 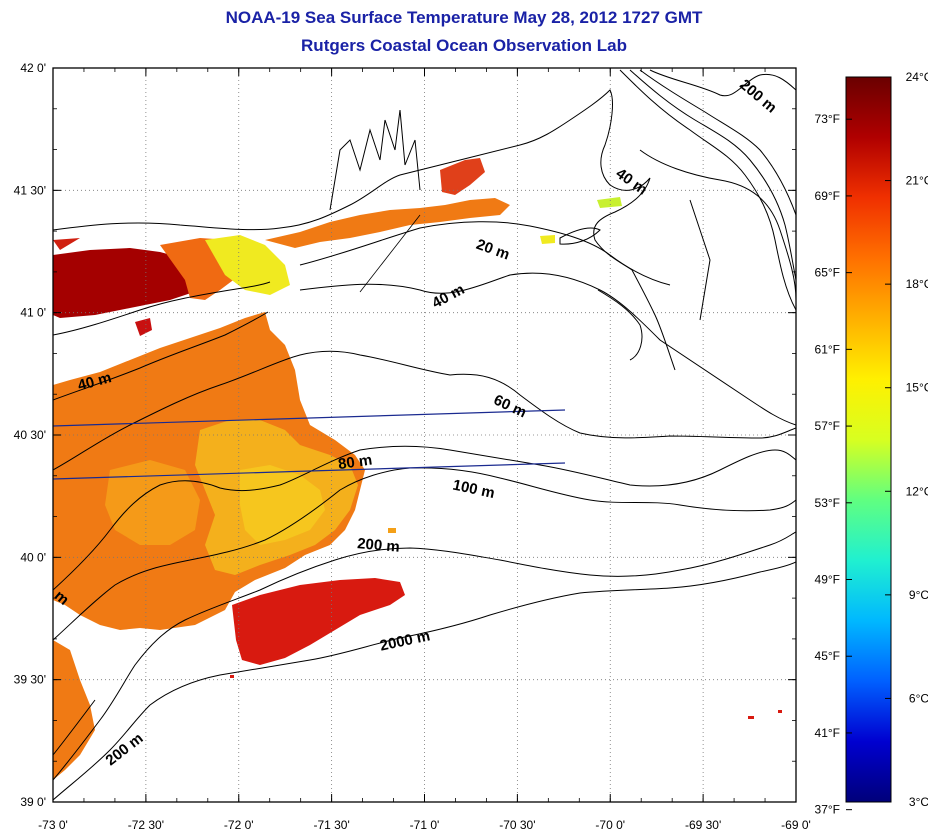 What do you see at coordinates (33, 313) in the screenshot?
I see `lat-tick-label: 41 0'` at bounding box center [33, 313].